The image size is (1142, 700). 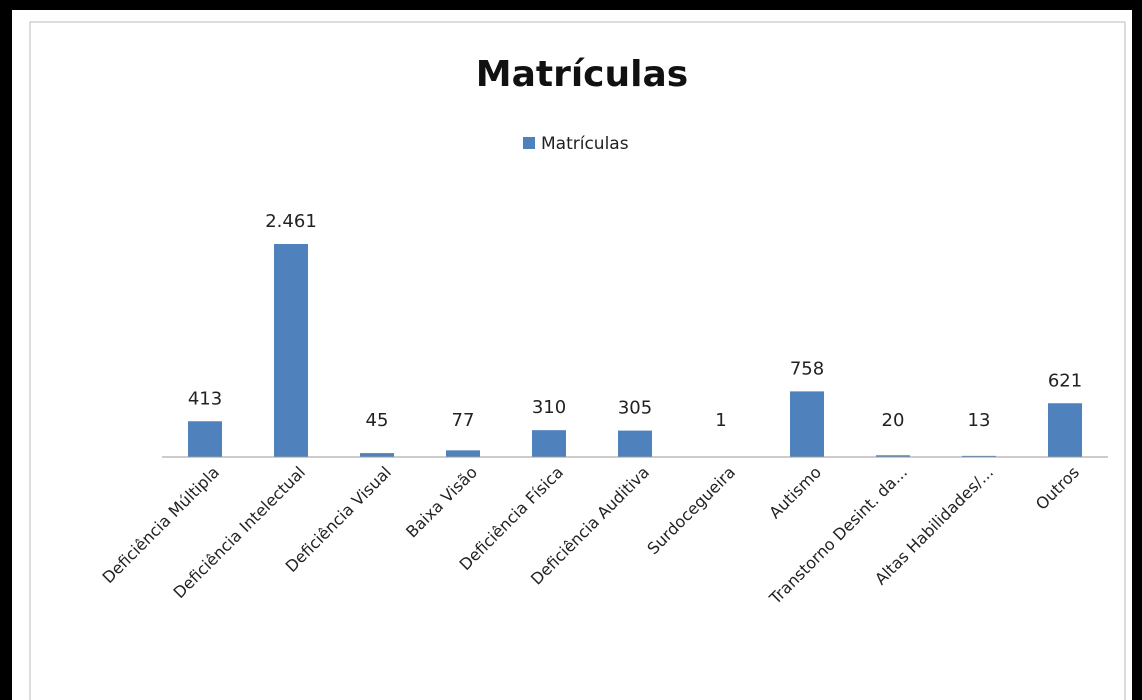 What do you see at coordinates (979, 420) in the screenshot?
I see `value-label: 13` at bounding box center [979, 420].